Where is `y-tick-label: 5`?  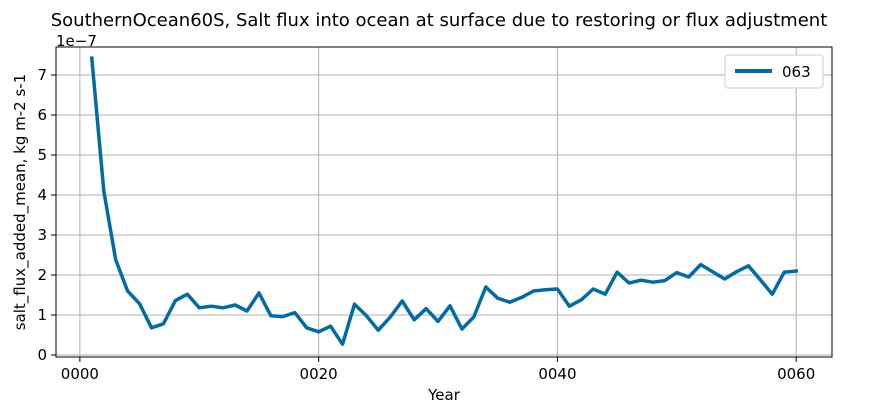 y-tick-label: 5 is located at coordinates (42, 155).